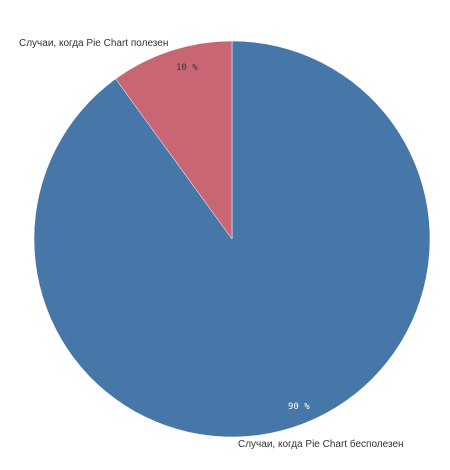 Image resolution: width=450 pixels, height=470 pixels. I want to click on data-label-useless: 90 %, so click(299, 407).